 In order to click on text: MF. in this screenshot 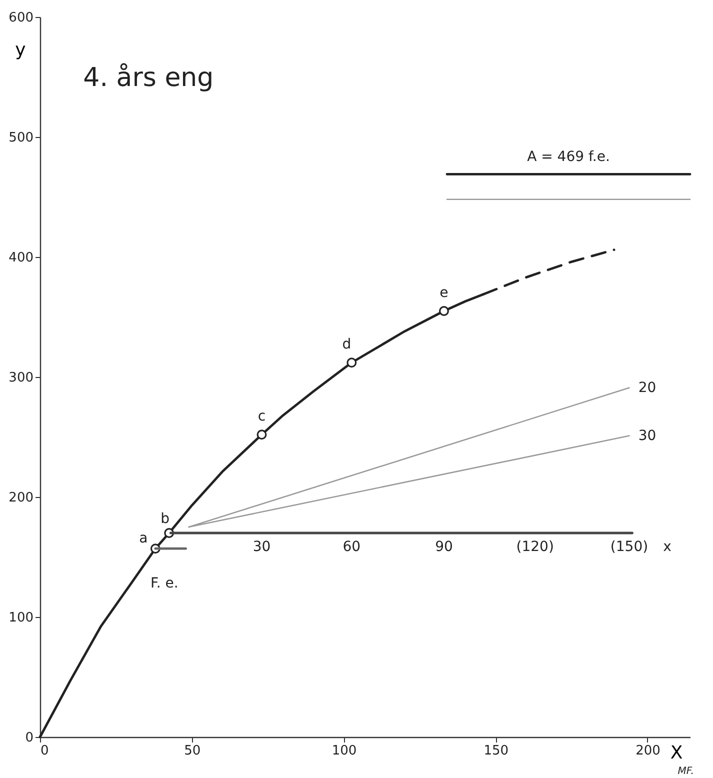, I will do `click(686, 771)`.